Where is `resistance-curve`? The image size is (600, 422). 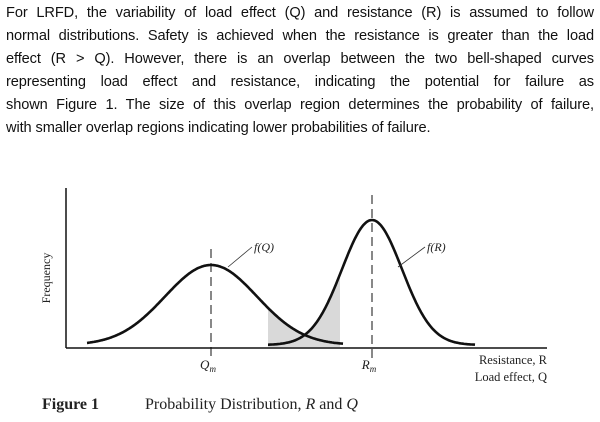 resistance-curve is located at coordinates (372, 282).